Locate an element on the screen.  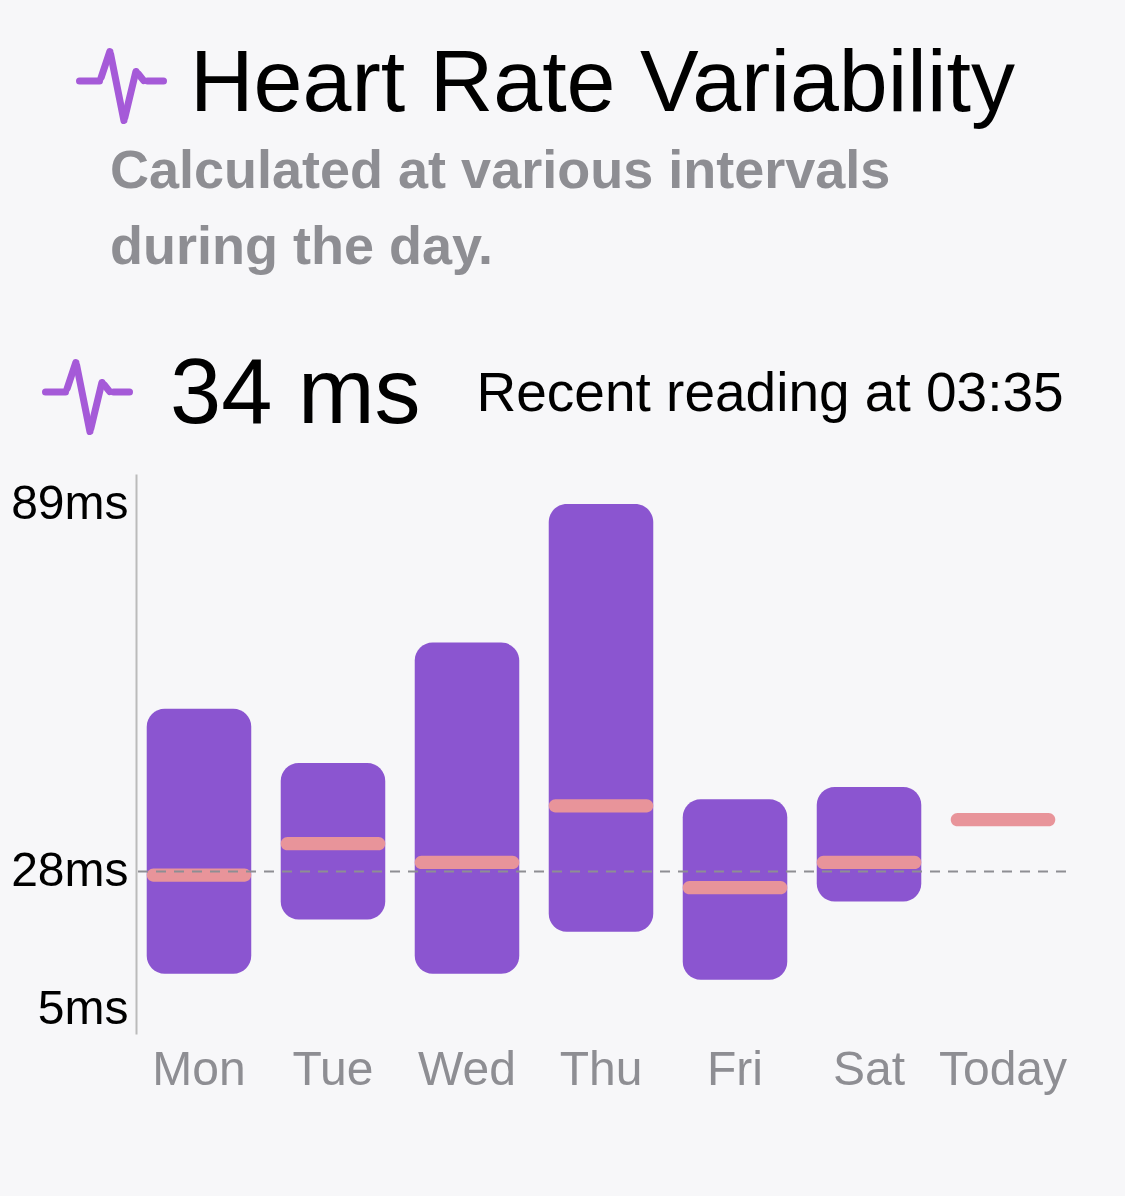
x-tick-label: Mon is located at coordinates (199, 1068).